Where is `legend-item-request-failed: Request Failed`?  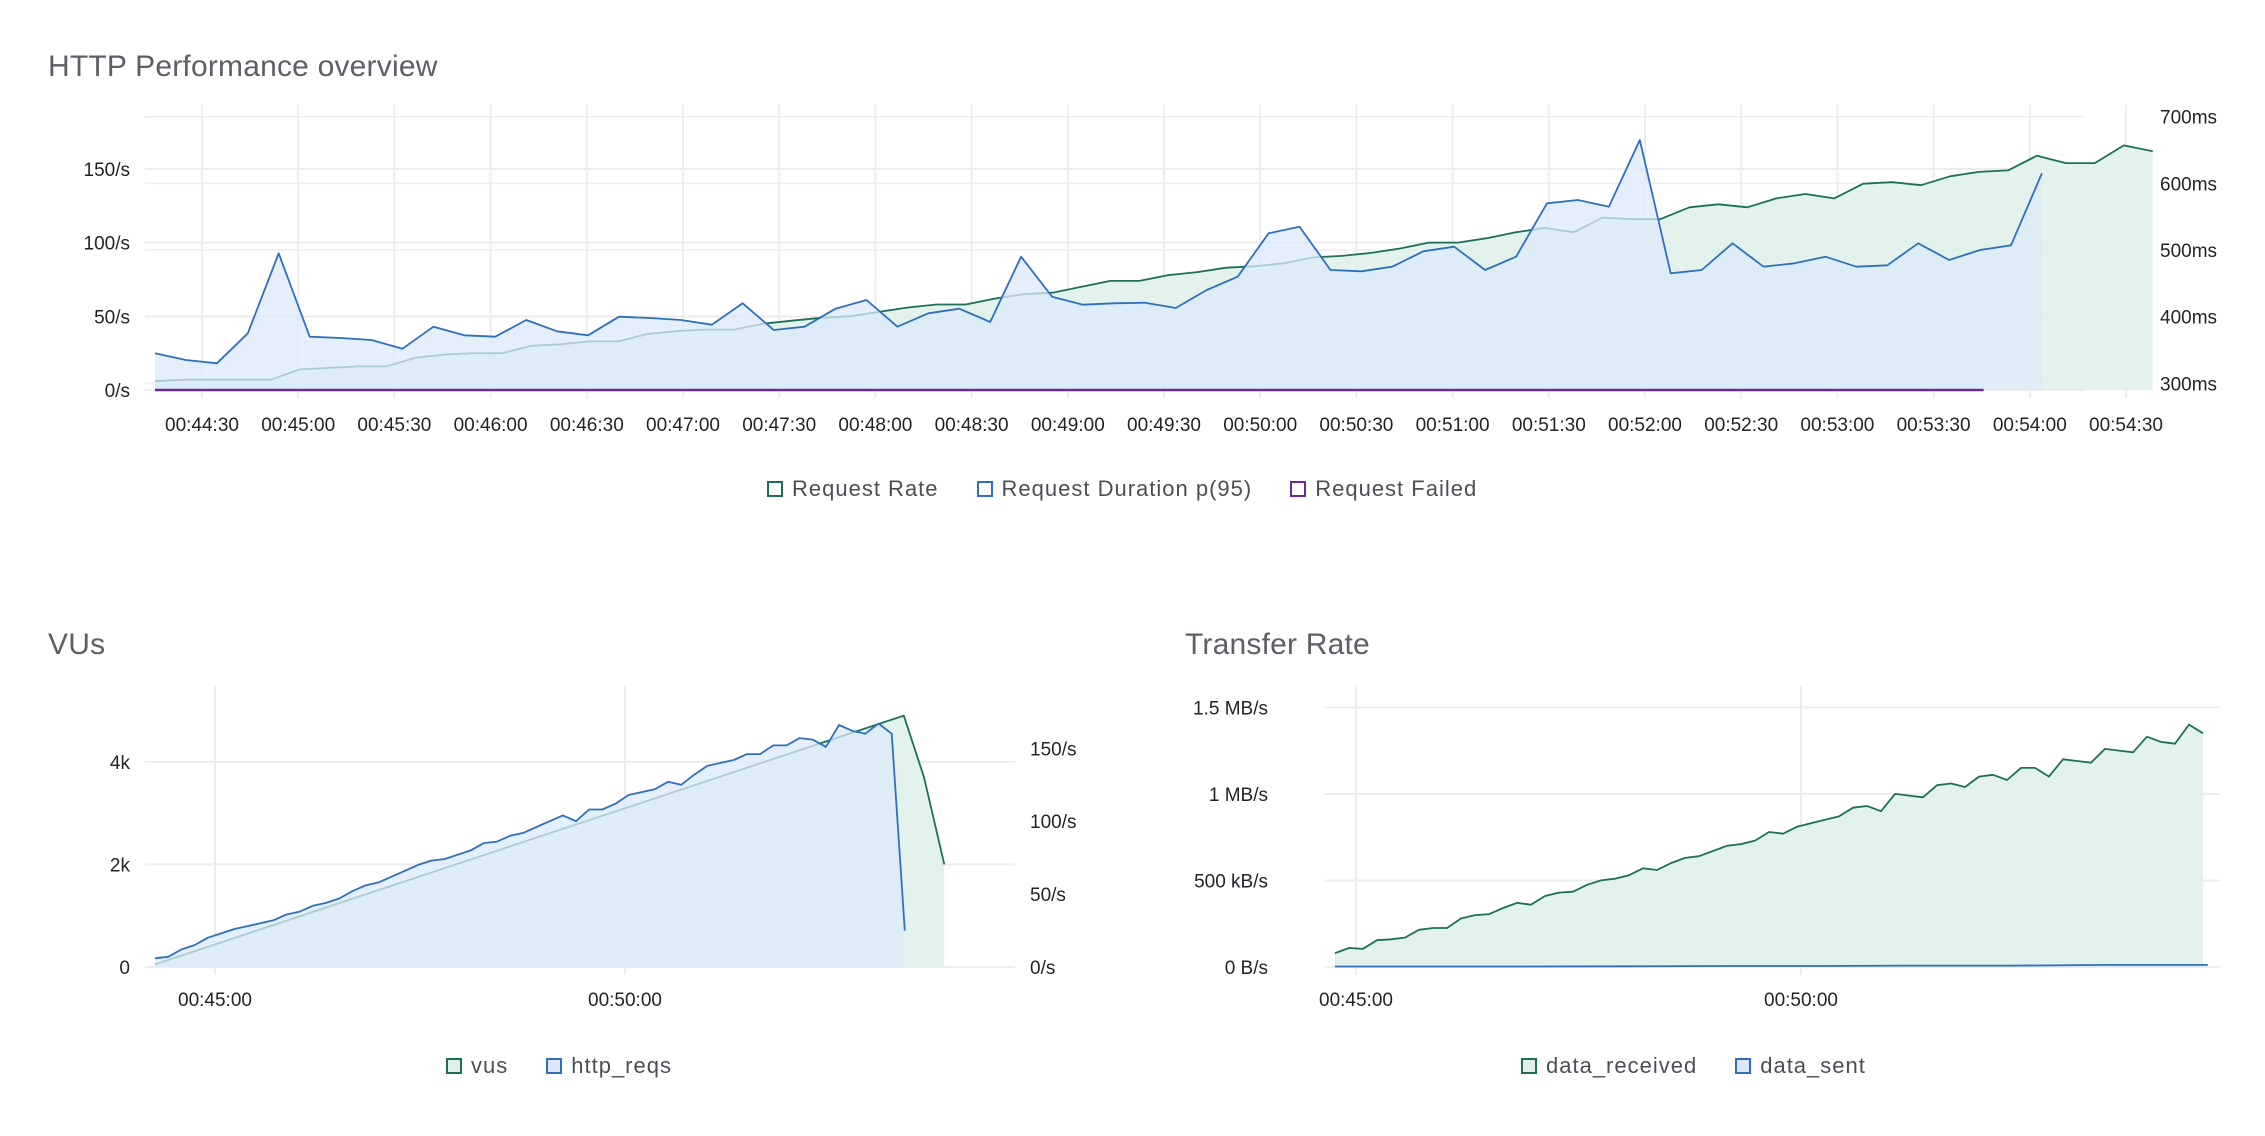 legend-item-request-failed: Request Failed is located at coordinates (1383, 489).